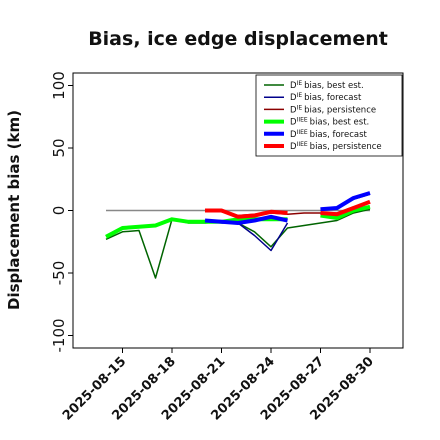 The width and height of the screenshot is (440, 440). What do you see at coordinates (14, 210) in the screenshot?
I see `y-axis-label: Displacement bias (km)` at bounding box center [14, 210].